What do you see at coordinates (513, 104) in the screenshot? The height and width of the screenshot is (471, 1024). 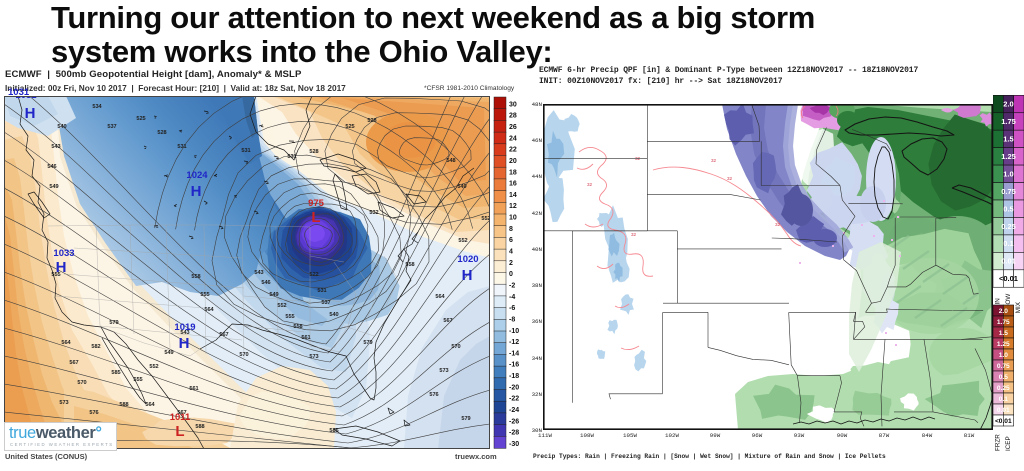 I see `svg-text: 30` at bounding box center [513, 104].